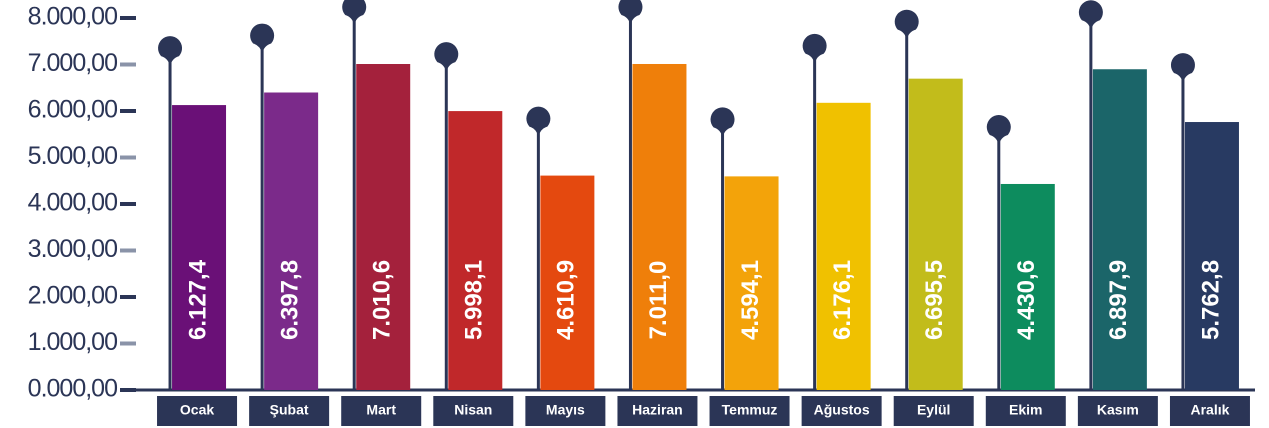 Image resolution: width=1269 pixels, height=428 pixels. I want to click on x-tick-label: Aralık, so click(1209, 410).